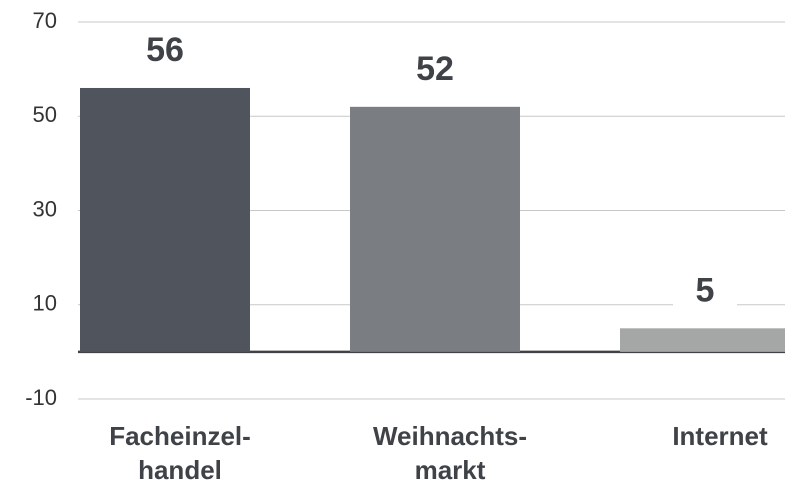  I want to click on value-label: 52, so click(435, 69).